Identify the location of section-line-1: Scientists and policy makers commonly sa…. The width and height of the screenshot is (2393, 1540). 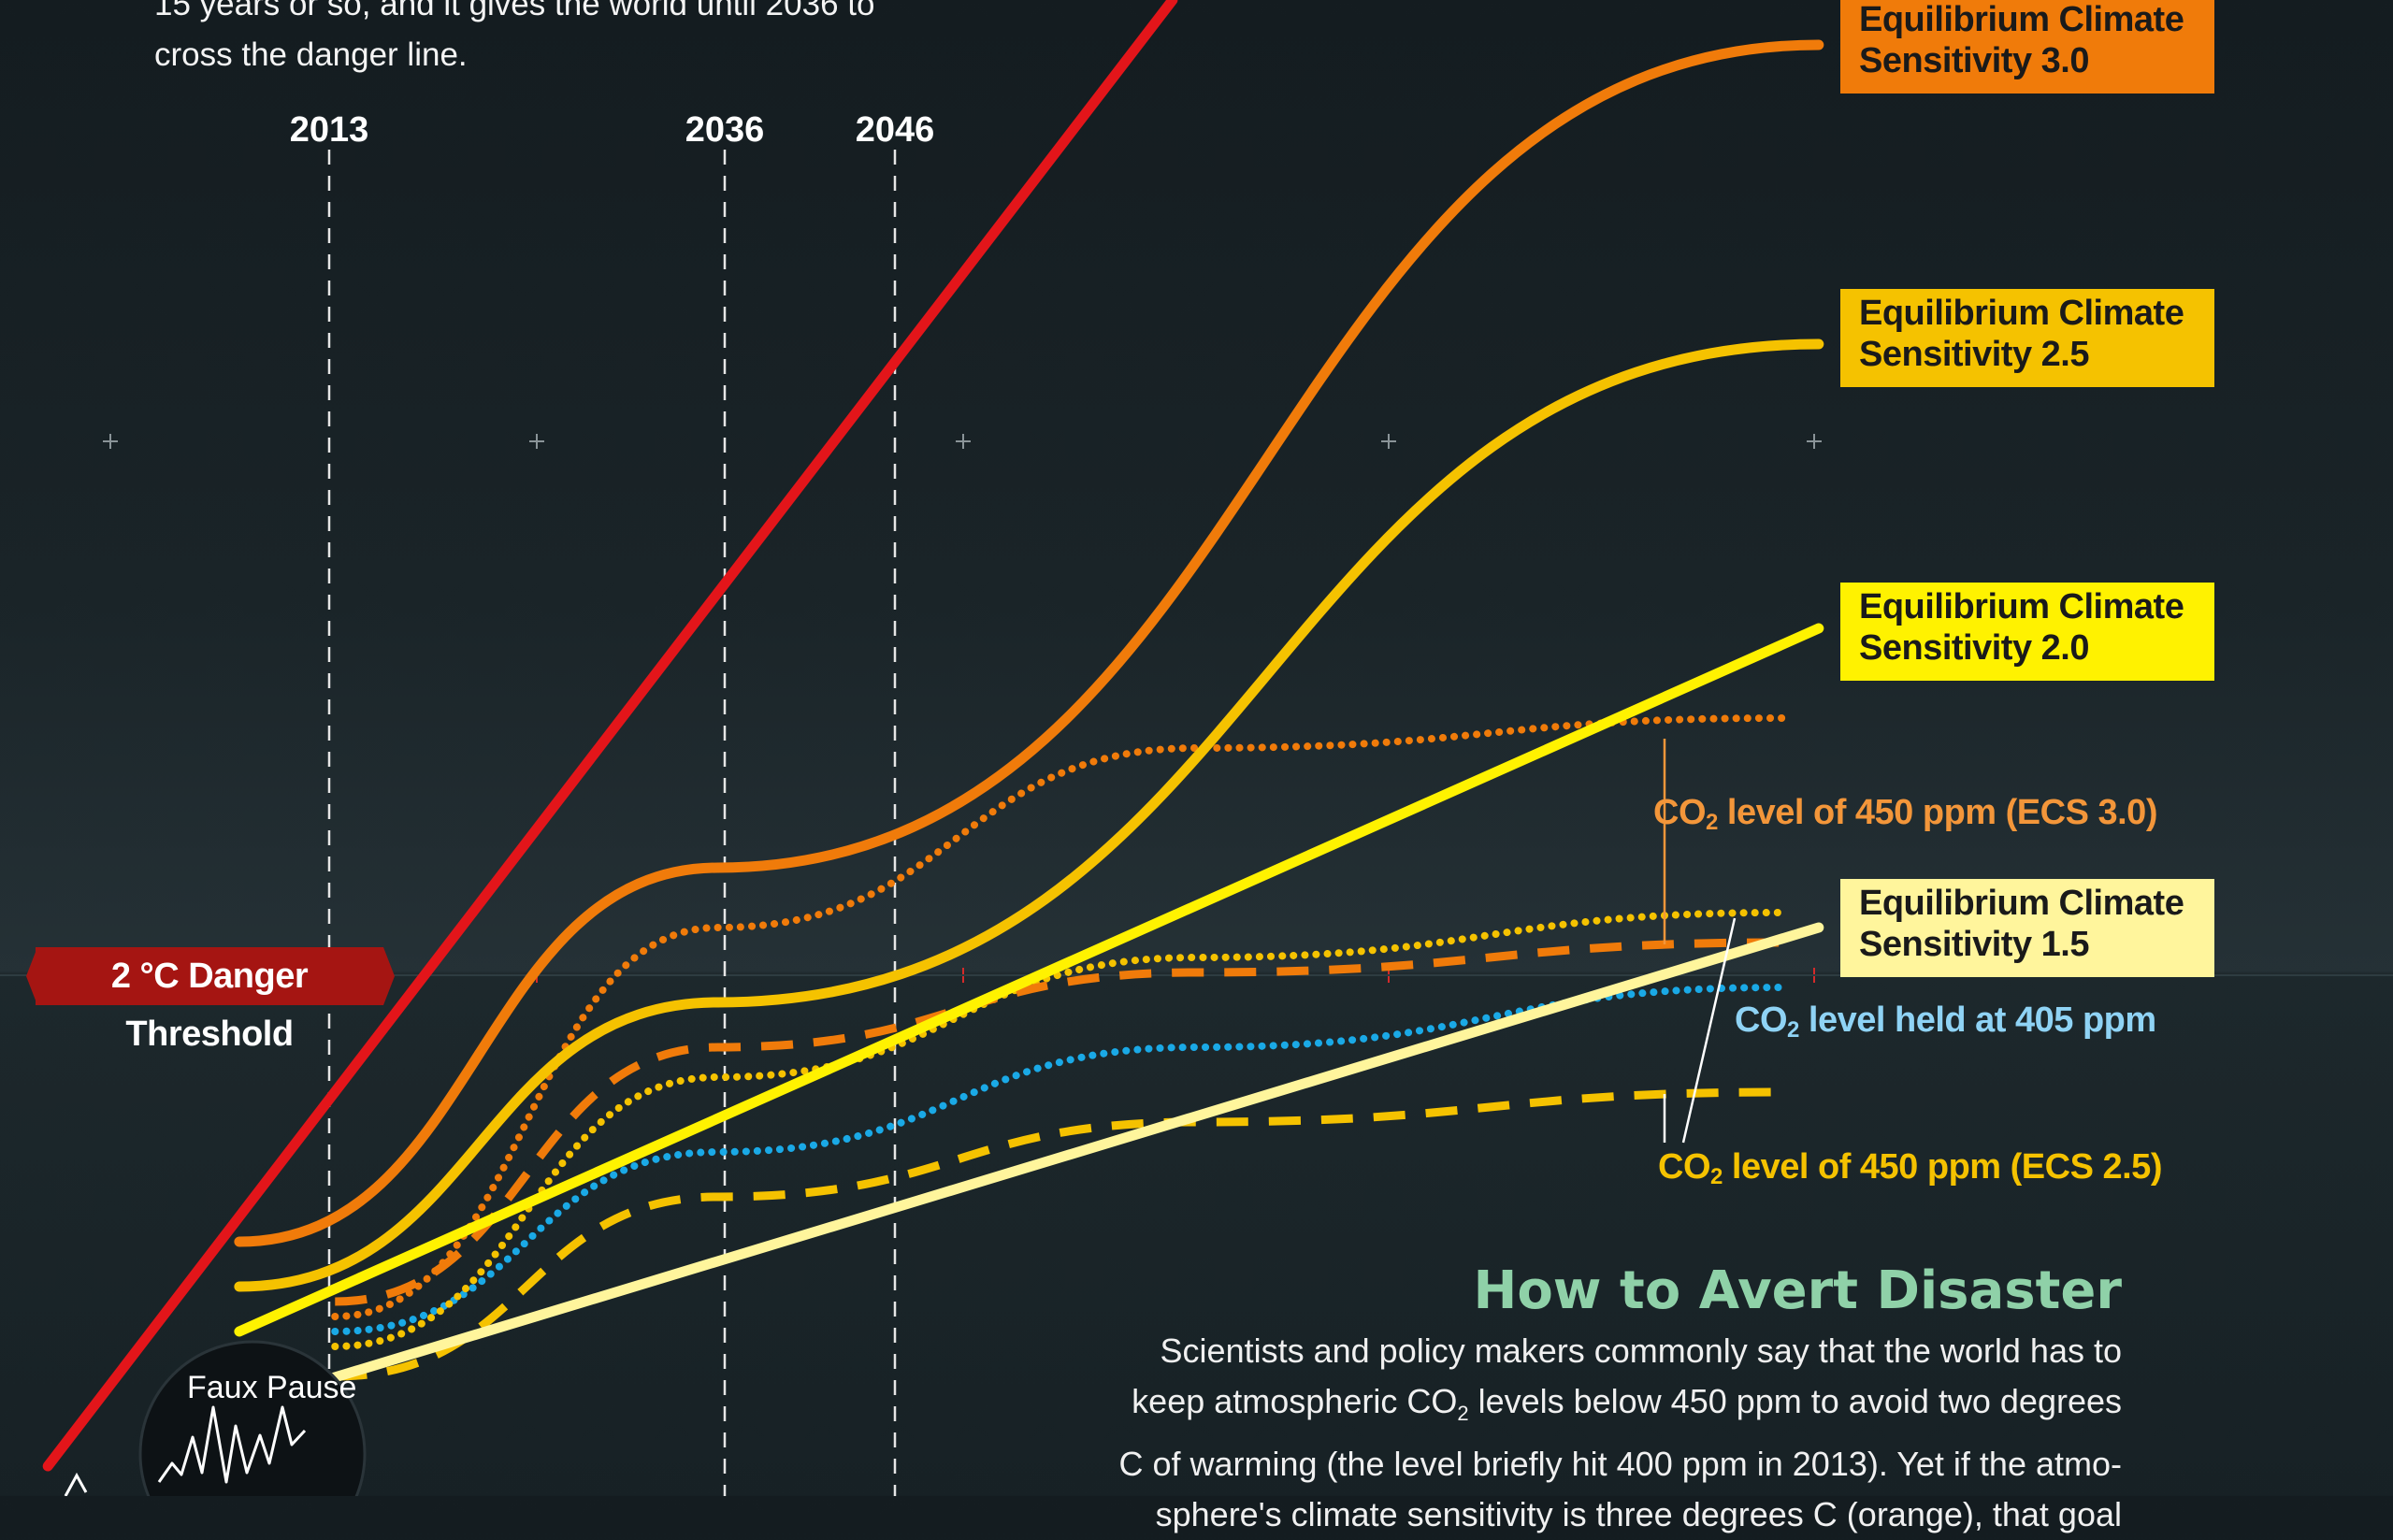
(1641, 1350).